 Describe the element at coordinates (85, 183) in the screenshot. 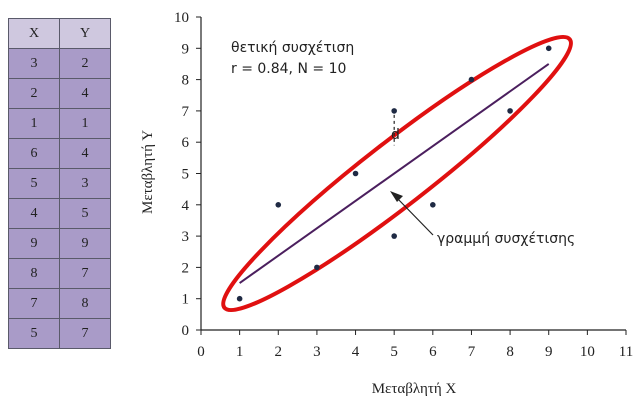

I see `cell-y: 3` at that location.